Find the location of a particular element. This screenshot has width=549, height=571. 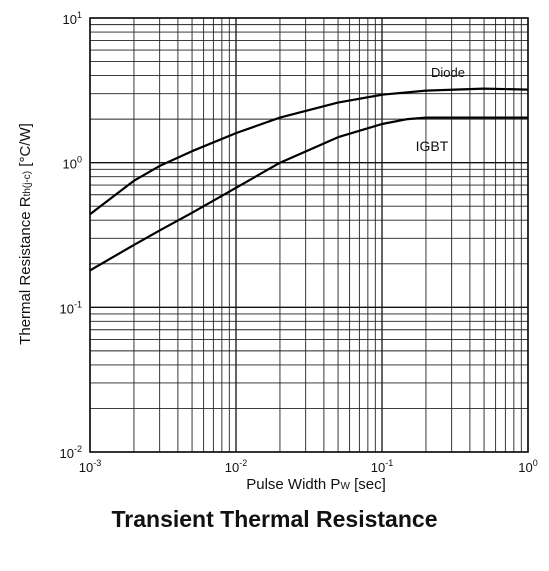

y-tick-label: 10⁻² is located at coordinates (71, 452).